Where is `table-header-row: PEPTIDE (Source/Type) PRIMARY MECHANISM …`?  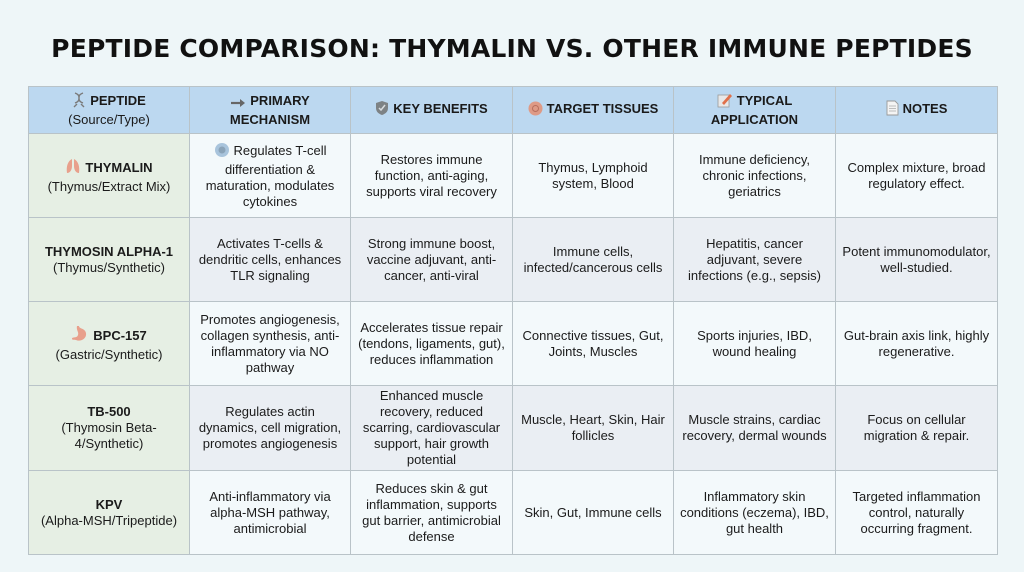 table-header-row: PEPTIDE (Source/Type) PRIMARY MECHANISM … is located at coordinates (513, 110).